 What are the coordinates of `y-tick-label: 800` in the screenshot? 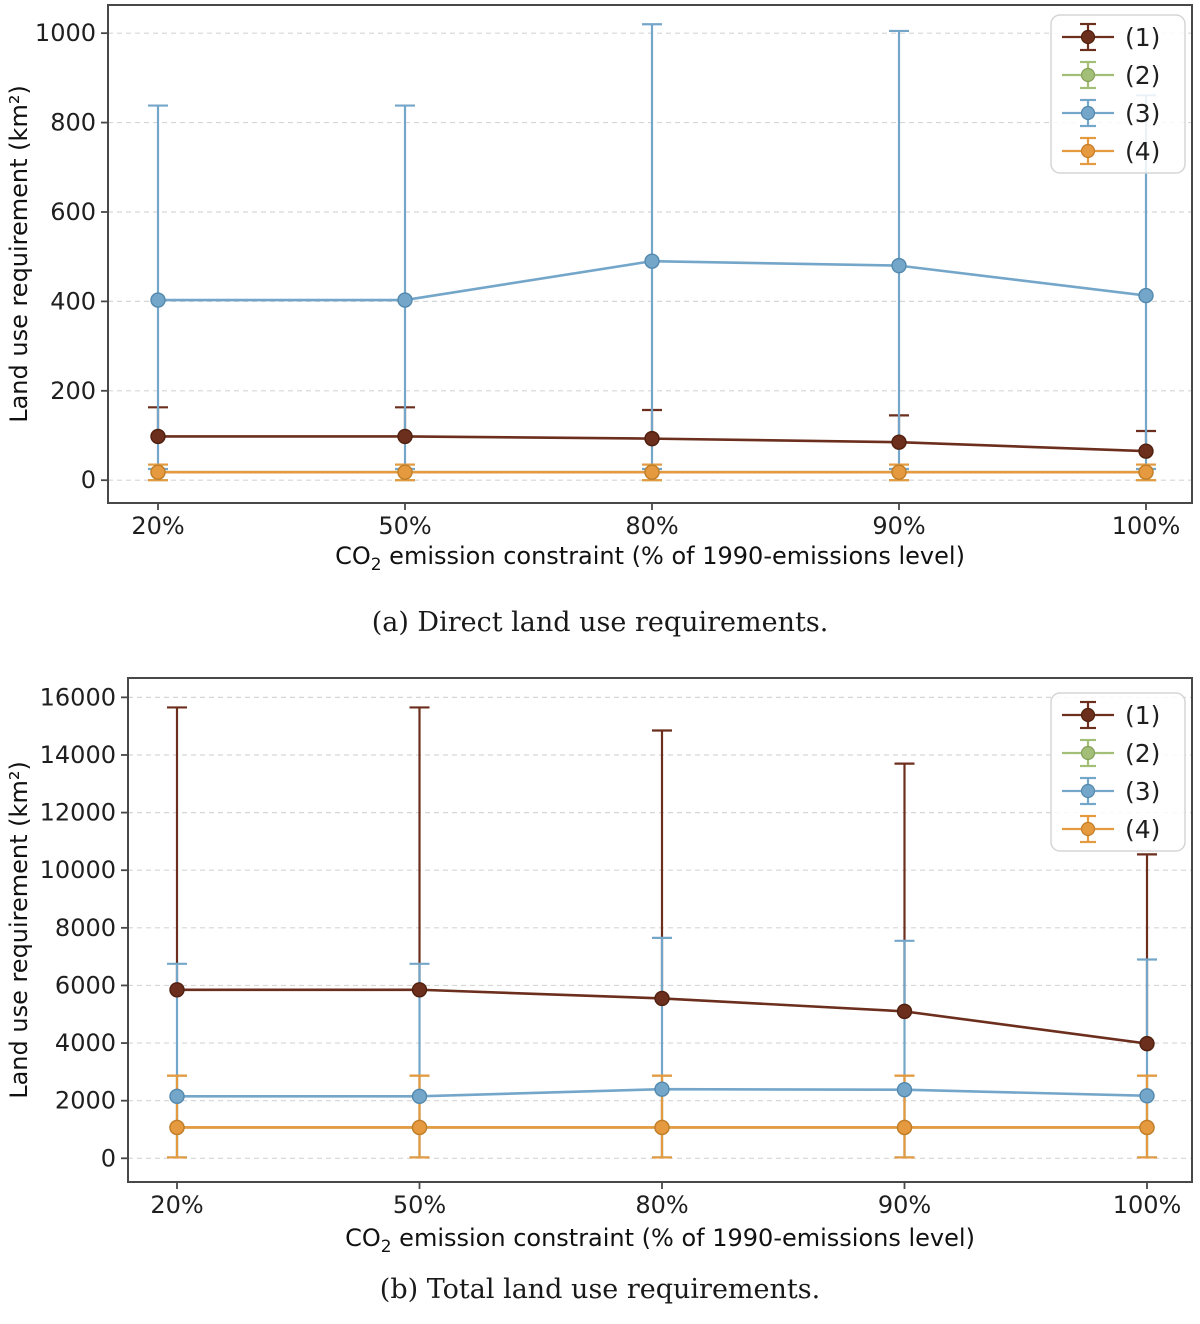 It's located at (73, 123).